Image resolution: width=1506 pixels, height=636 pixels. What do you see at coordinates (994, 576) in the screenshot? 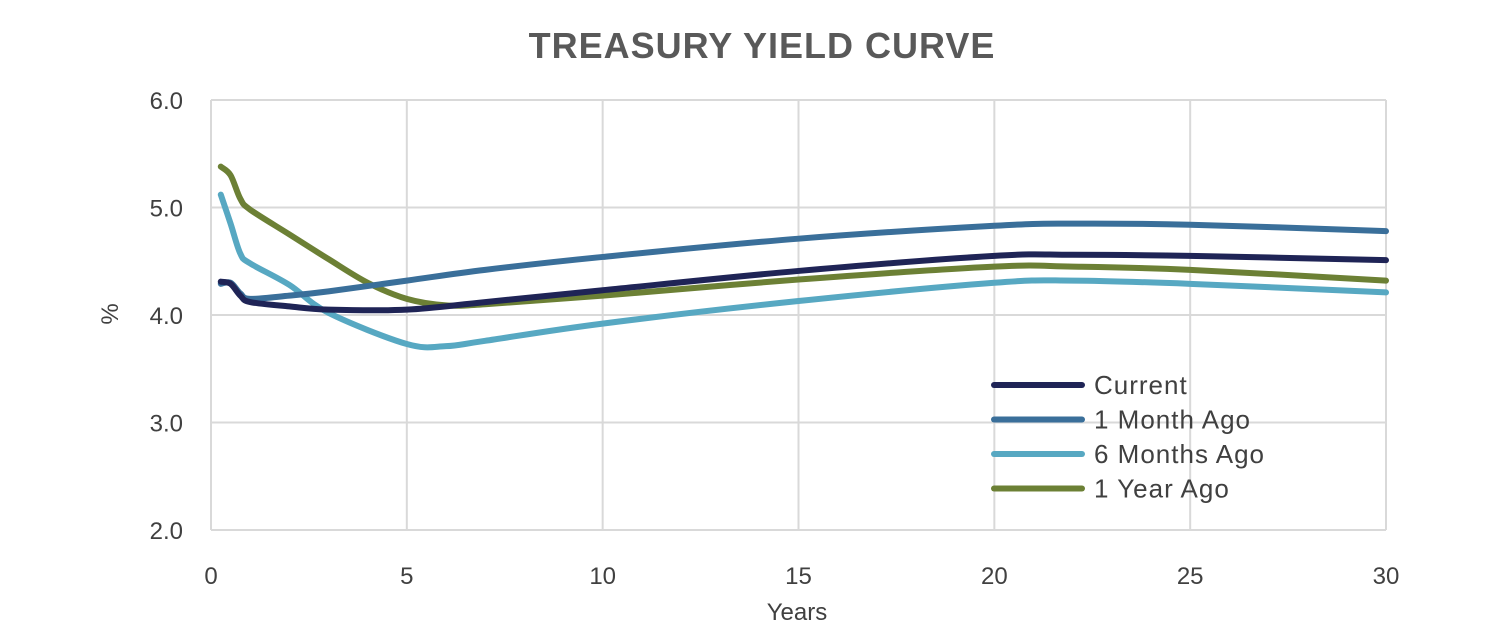
I see `x-tick-label: 20` at bounding box center [994, 576].